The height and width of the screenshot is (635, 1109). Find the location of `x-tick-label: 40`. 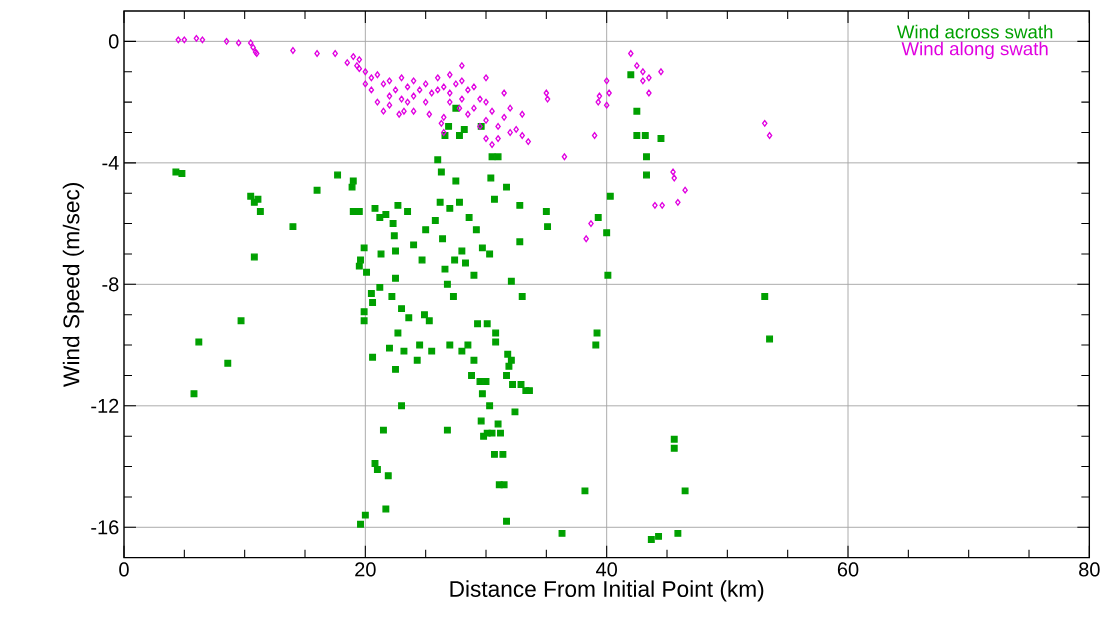

x-tick-label: 40 is located at coordinates (606, 569).